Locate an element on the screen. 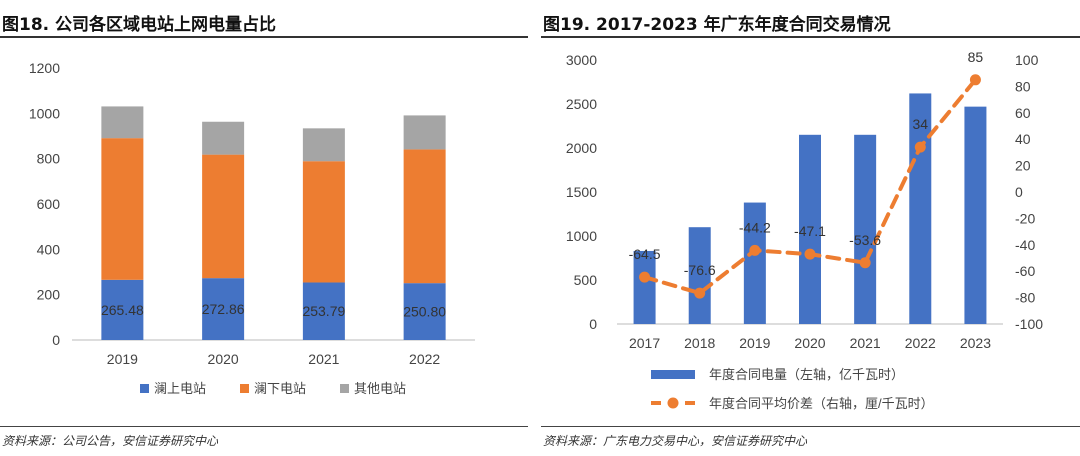 This screenshot has width=1080, height=456. legend-line-marker is located at coordinates (673, 403).